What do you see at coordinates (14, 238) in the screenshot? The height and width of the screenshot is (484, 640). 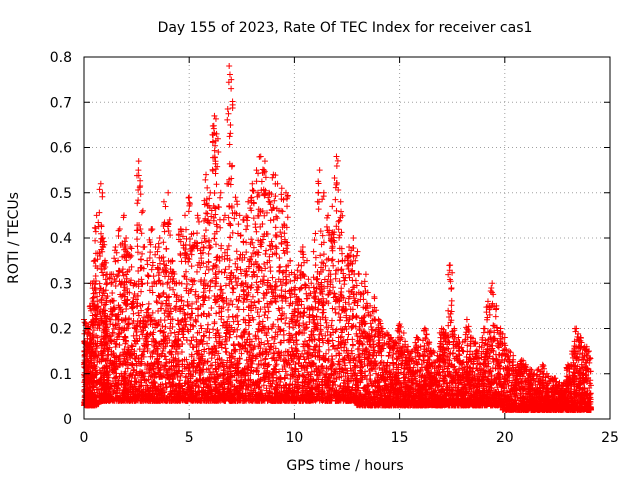 I see `y-axis-label: ROTI / TECUs` at bounding box center [14, 238].